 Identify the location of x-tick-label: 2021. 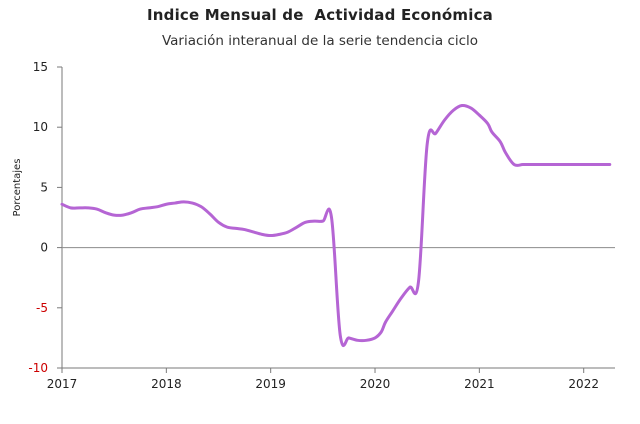
(479, 384).